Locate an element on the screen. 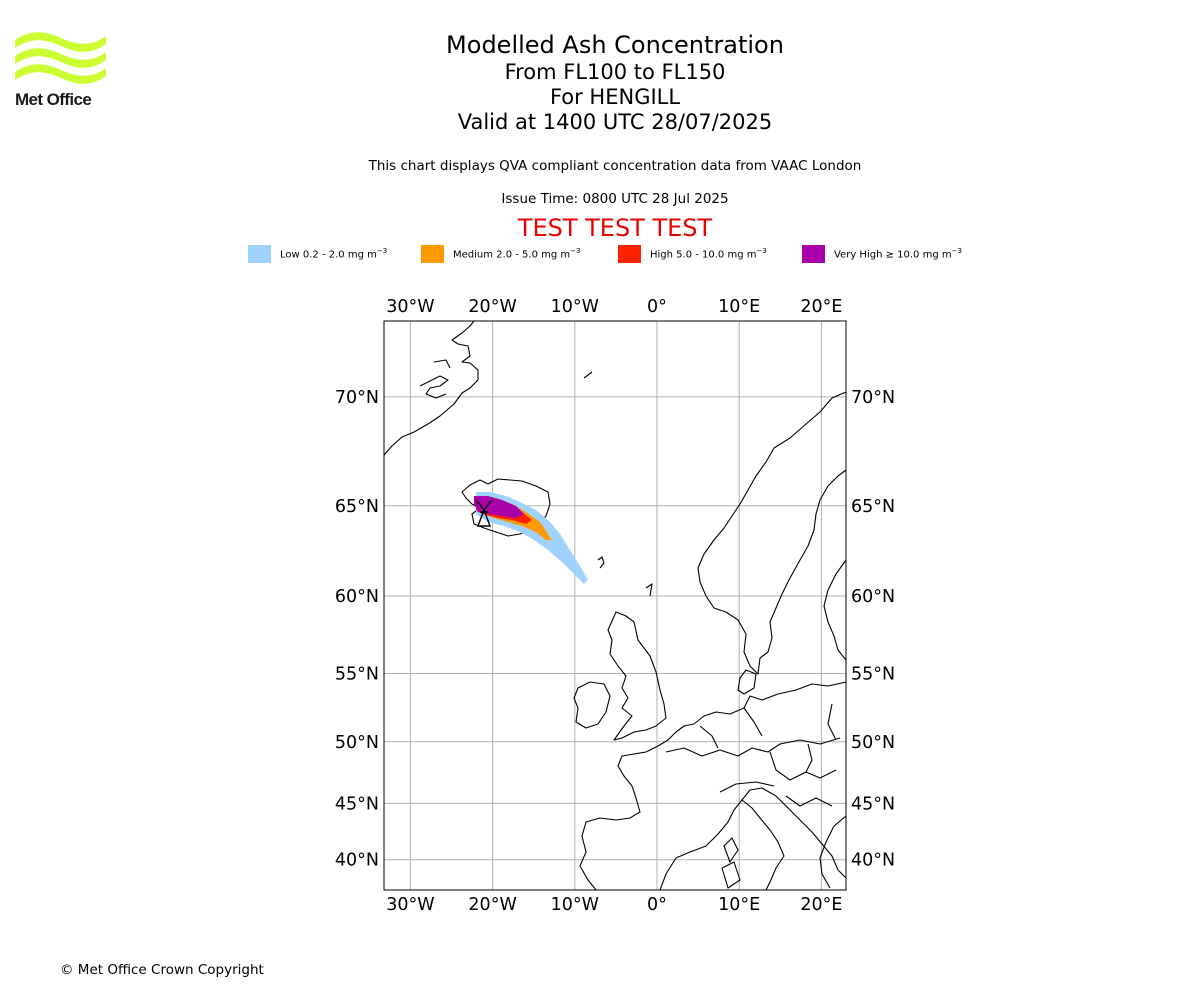 This screenshot has width=1200, height=1000. lat-tick-label-right: 60°N is located at coordinates (873, 597).